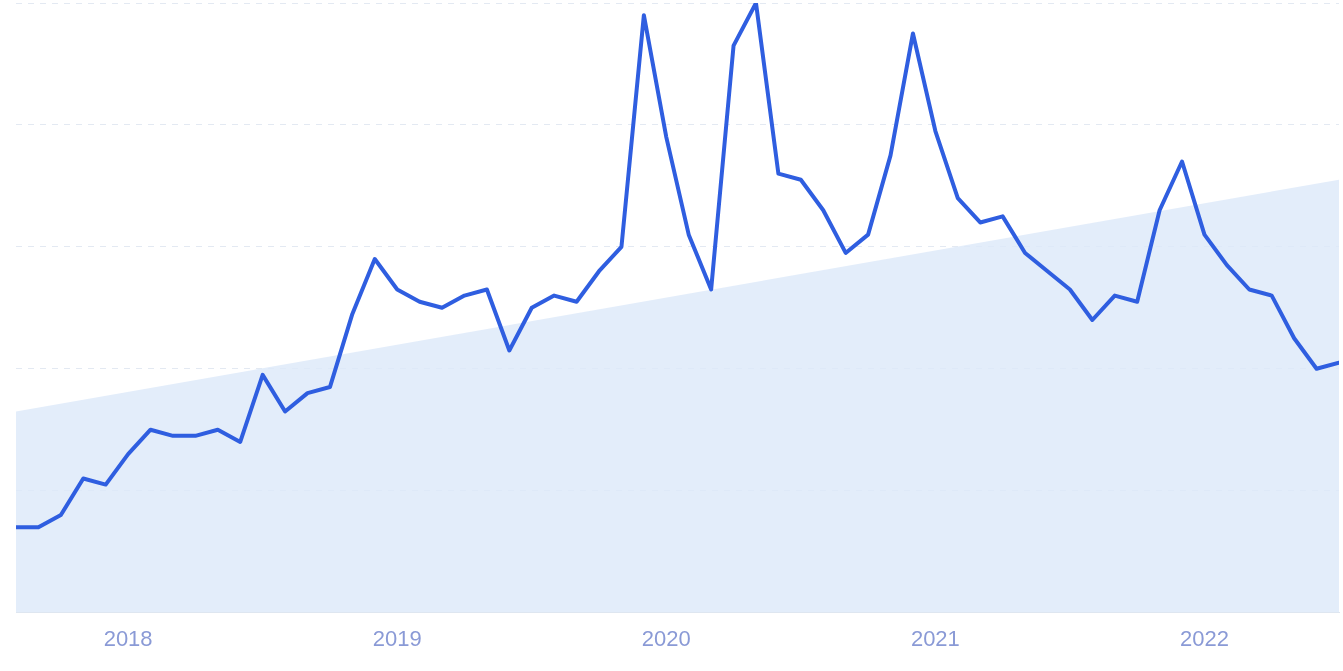  I want to click on x-tick-label: 2018, so click(128, 638).